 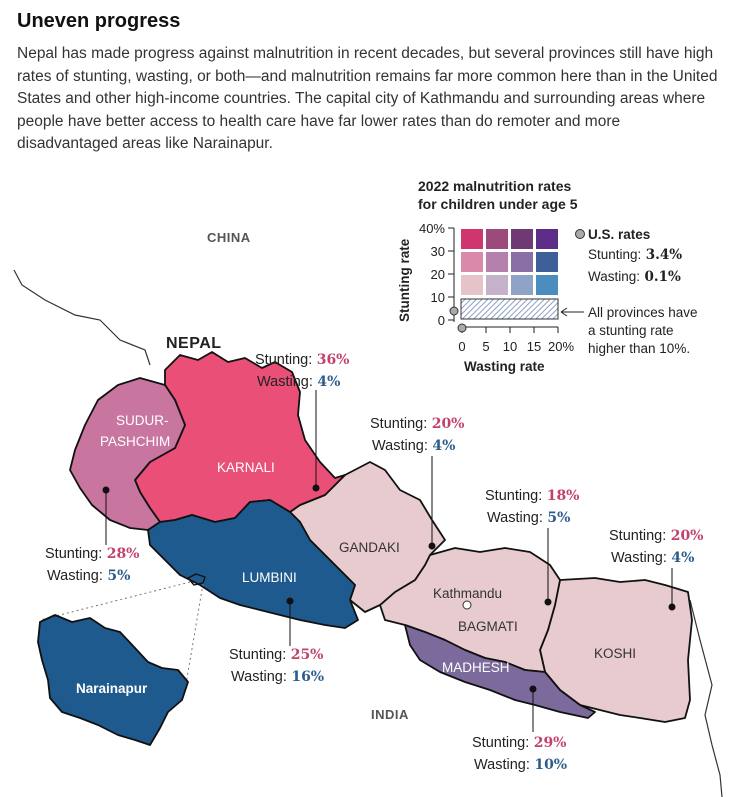 I want to click on province-madhesh, so click(x=500, y=671).